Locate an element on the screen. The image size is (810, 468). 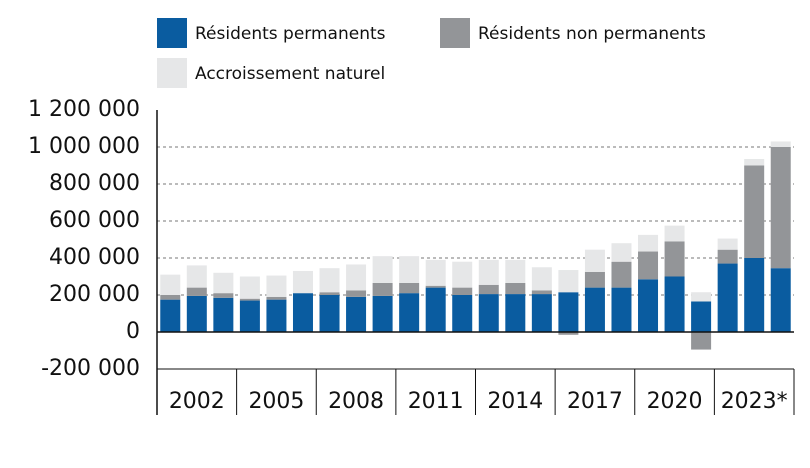
x-tick-label: 2008 is located at coordinates (356, 401).